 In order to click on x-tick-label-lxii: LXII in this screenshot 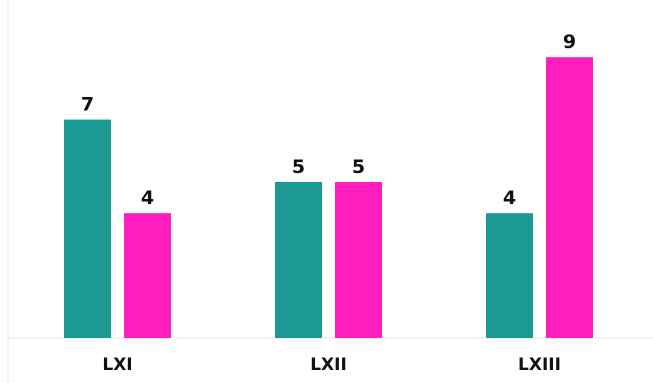, I will do `click(328, 365)`.